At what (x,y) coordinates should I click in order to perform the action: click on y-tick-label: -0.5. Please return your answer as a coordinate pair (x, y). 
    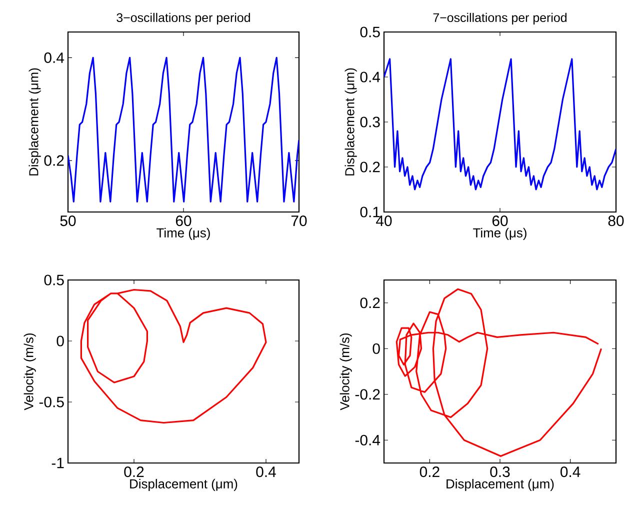
    Looking at the image, I should click on (51, 402).